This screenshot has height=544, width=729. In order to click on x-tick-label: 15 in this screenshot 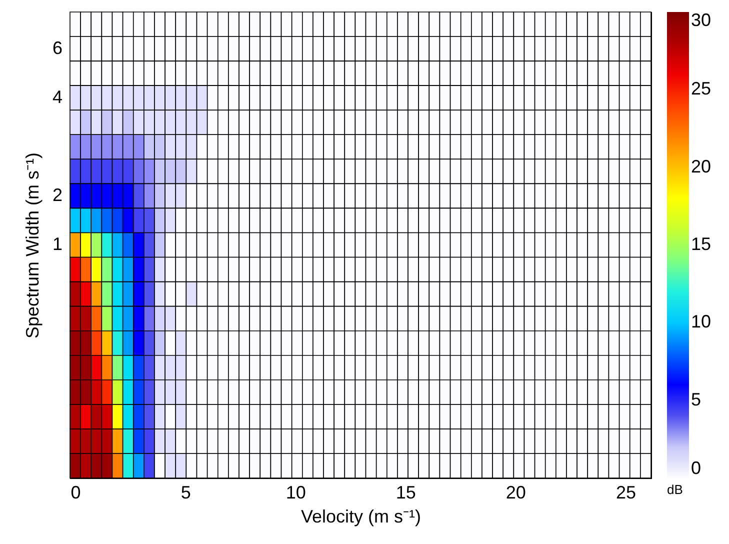, I will do `click(406, 492)`.